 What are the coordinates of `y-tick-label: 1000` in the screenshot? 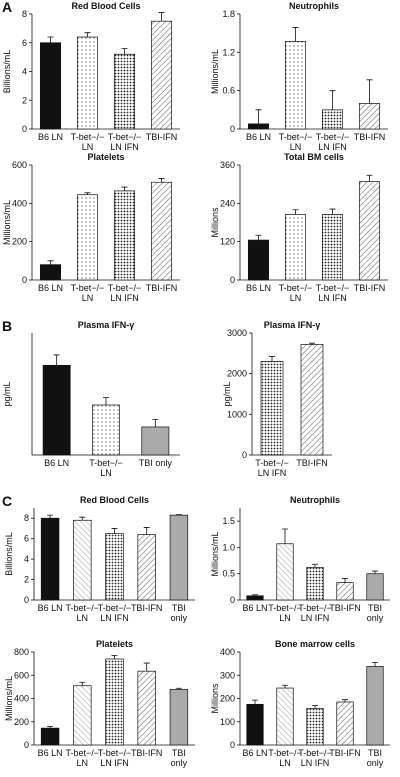 It's located at (237, 414).